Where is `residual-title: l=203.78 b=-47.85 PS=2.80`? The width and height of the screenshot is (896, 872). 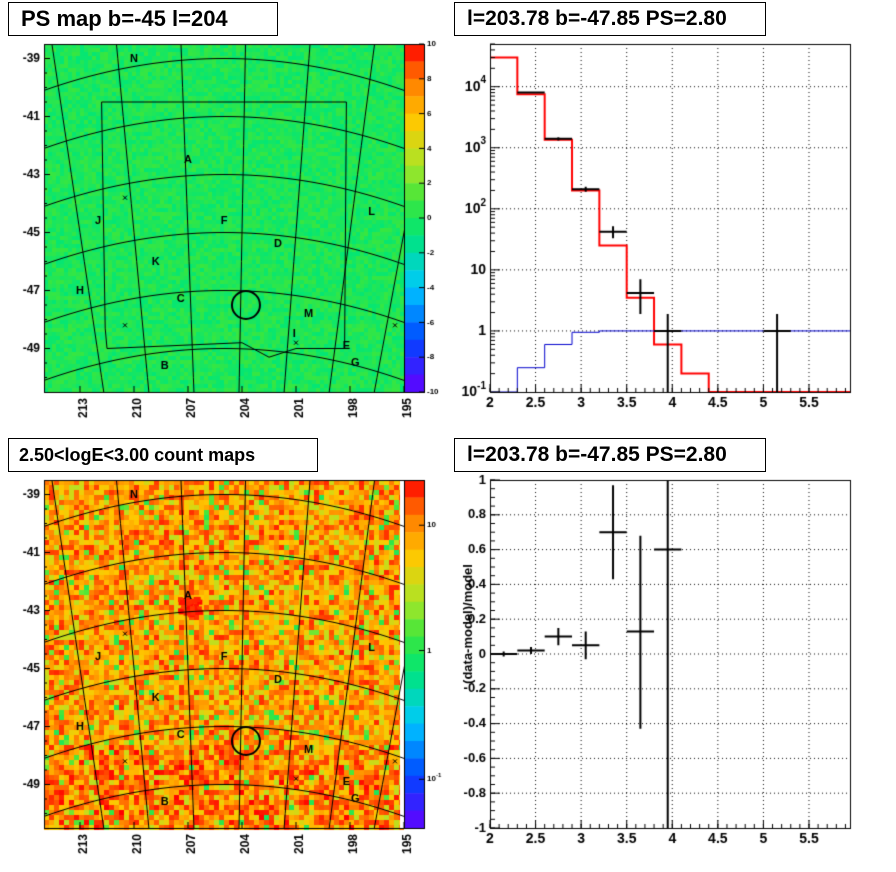
residual-title: l=203.78 b=-47.85 PS=2.80 is located at coordinates (610, 455).